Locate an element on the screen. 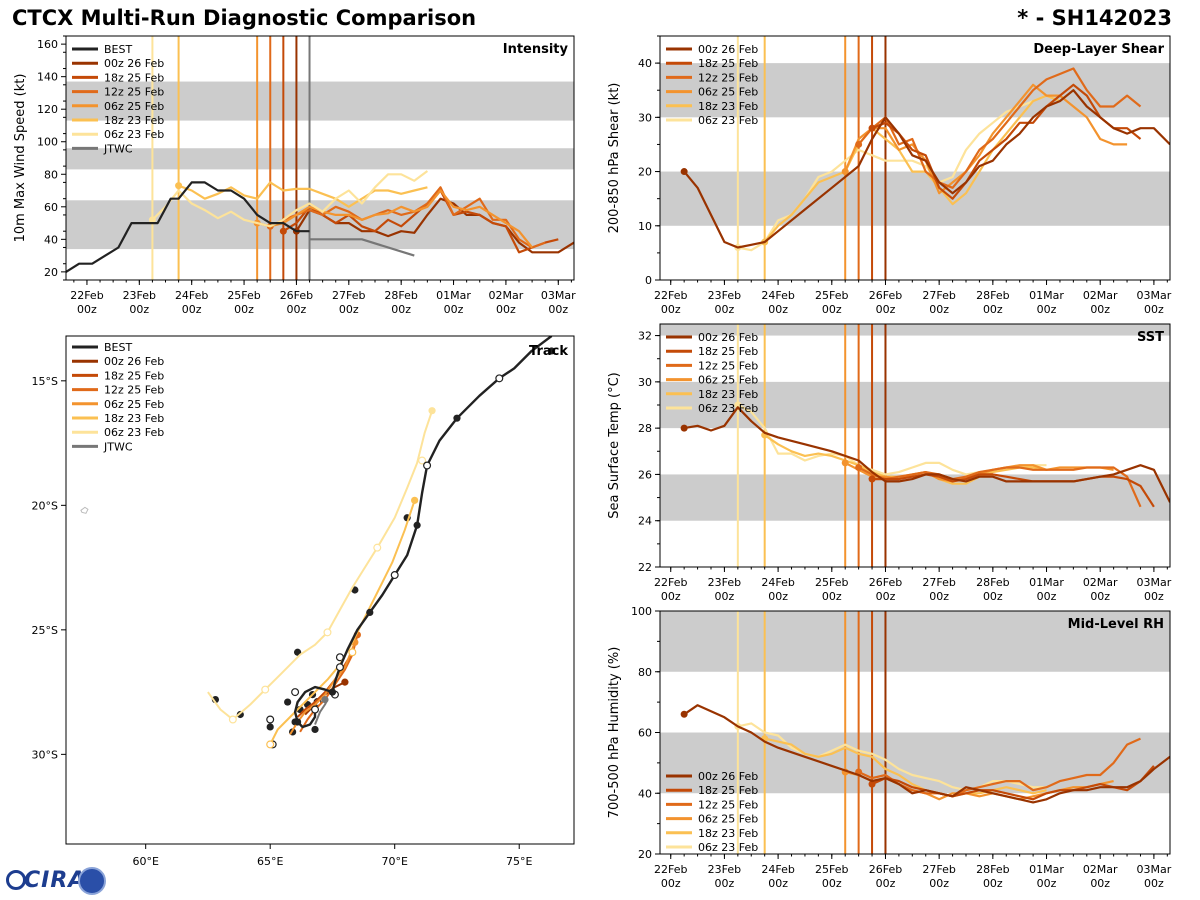 The width and height of the screenshot is (1200, 900). legend-label: 06z 23 Feb is located at coordinates (728, 408).